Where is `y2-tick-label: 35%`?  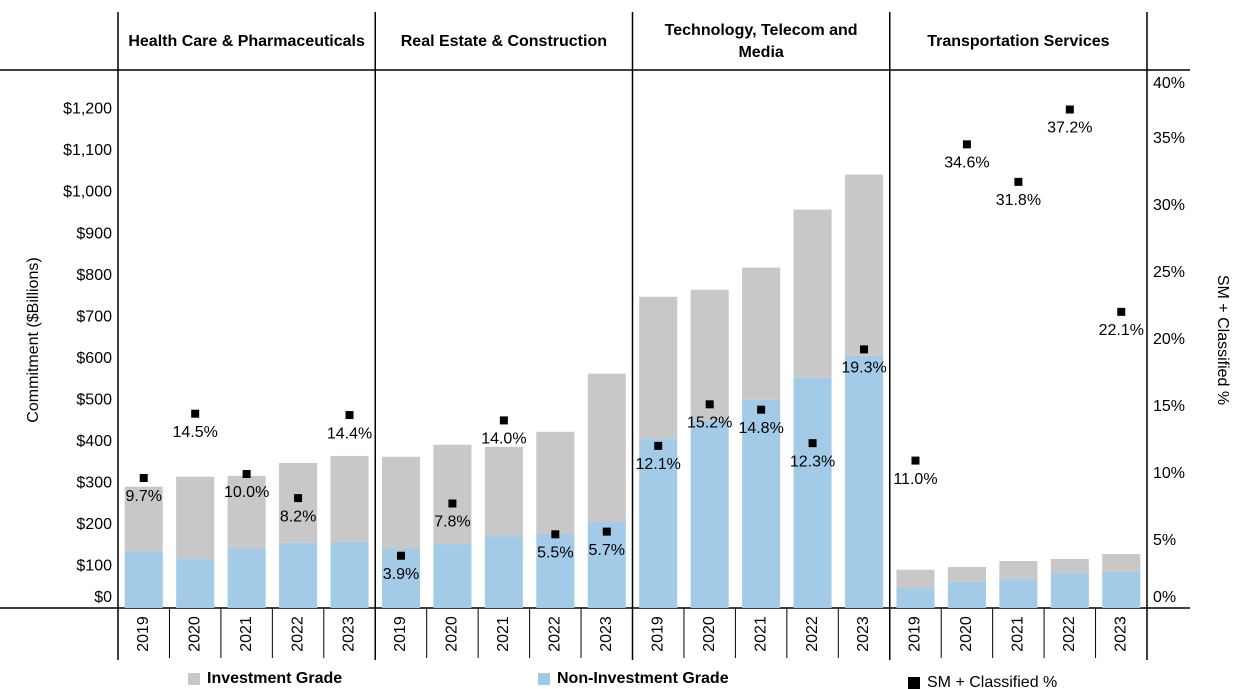
y2-tick-label: 35% is located at coordinates (1169, 138).